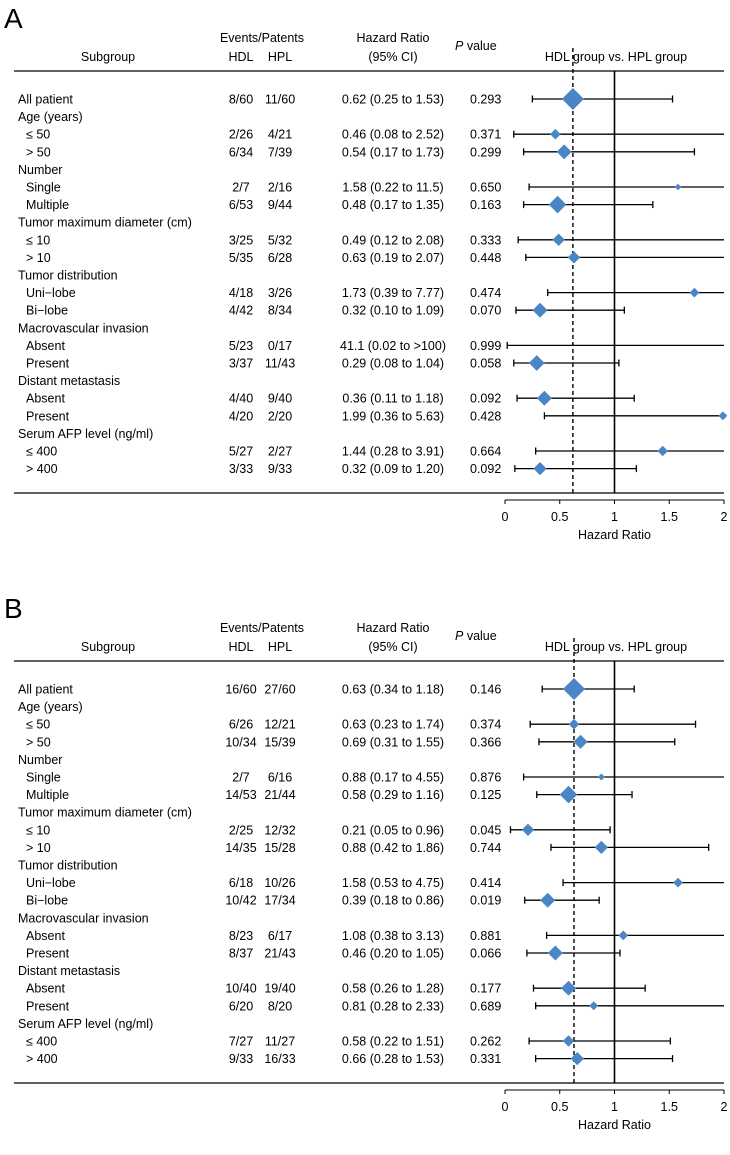 The width and height of the screenshot is (730, 1155). Describe the element at coordinates (485, 989) in the screenshot. I see `p-value: 0.177` at that location.